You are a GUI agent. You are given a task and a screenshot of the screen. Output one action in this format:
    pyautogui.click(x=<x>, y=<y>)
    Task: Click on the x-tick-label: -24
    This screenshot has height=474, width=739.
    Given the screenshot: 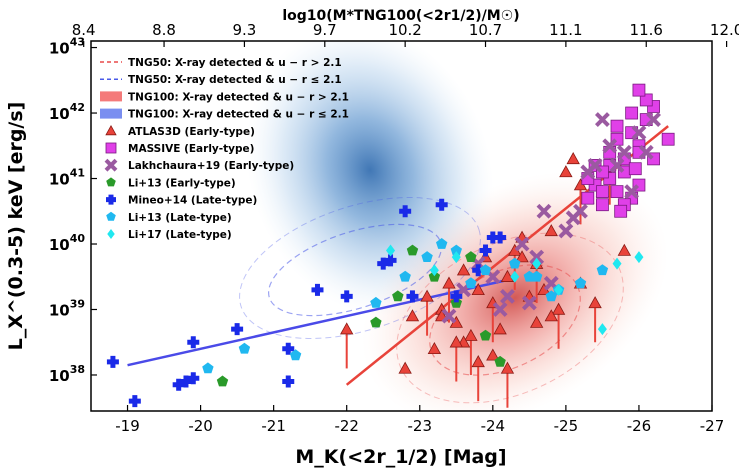 What is the action you would take?
    pyautogui.click(x=493, y=426)
    